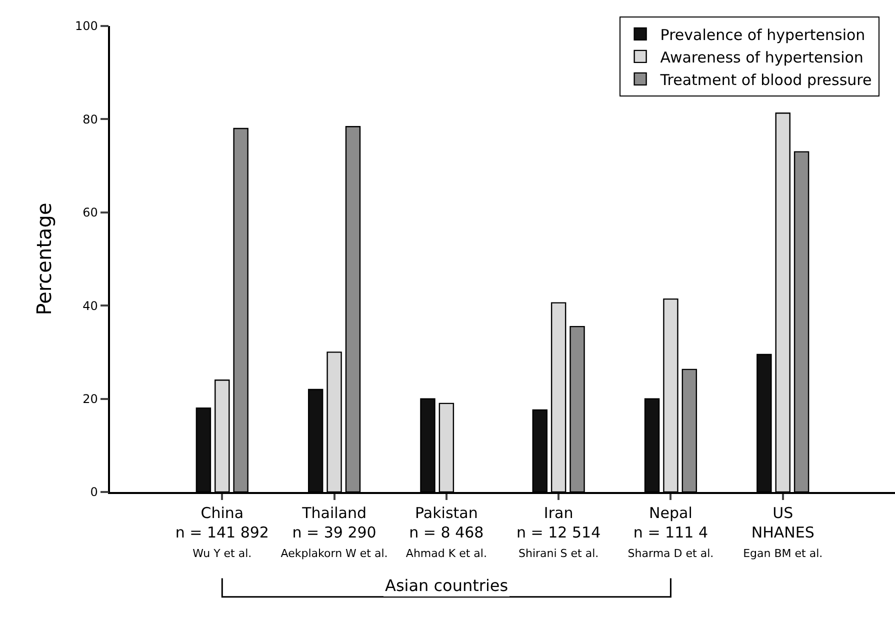 The width and height of the screenshot is (895, 617). Describe the element at coordinates (446, 532) in the screenshot. I see `x-tick-label: Pakistan n = 8 468 Ahmad K et al.` at that location.